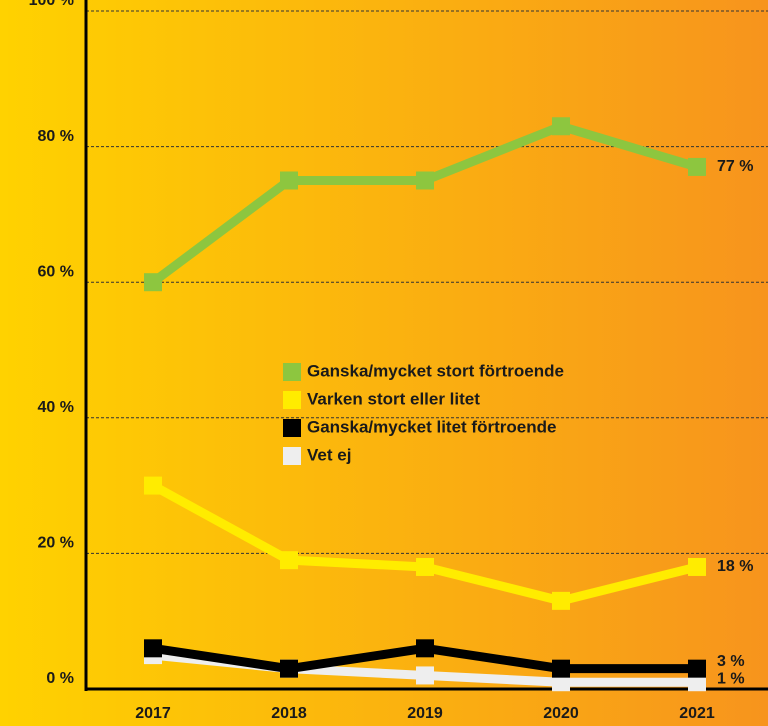 The height and width of the screenshot is (726, 768). What do you see at coordinates (735, 566) in the screenshot?
I see `value-label: 18 %` at bounding box center [735, 566].